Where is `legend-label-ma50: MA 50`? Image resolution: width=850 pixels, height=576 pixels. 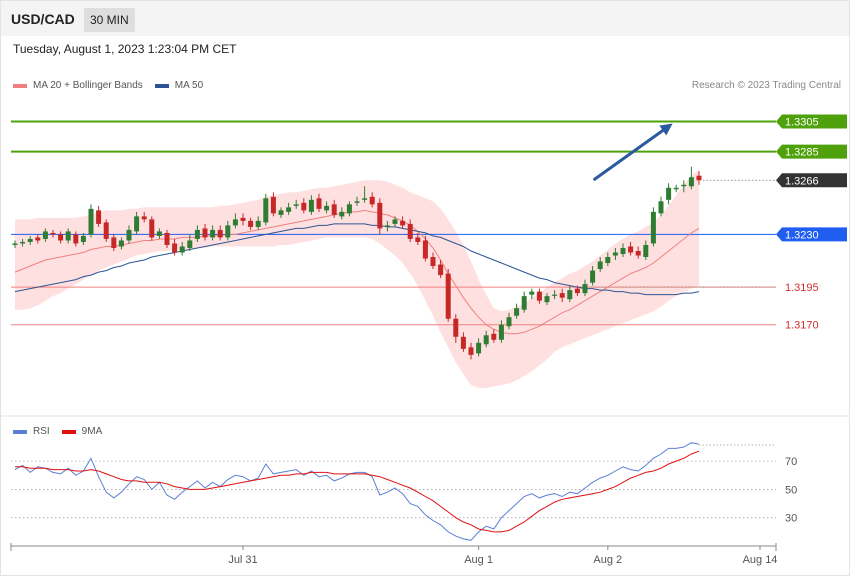
legend-label-ma50: MA 50 is located at coordinates (189, 85).